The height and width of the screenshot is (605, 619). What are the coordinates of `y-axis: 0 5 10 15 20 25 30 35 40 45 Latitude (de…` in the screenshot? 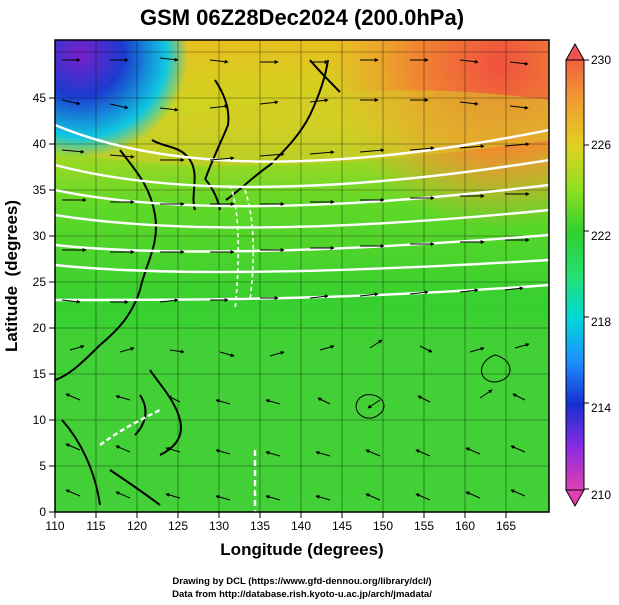 It's located at (28, 305).